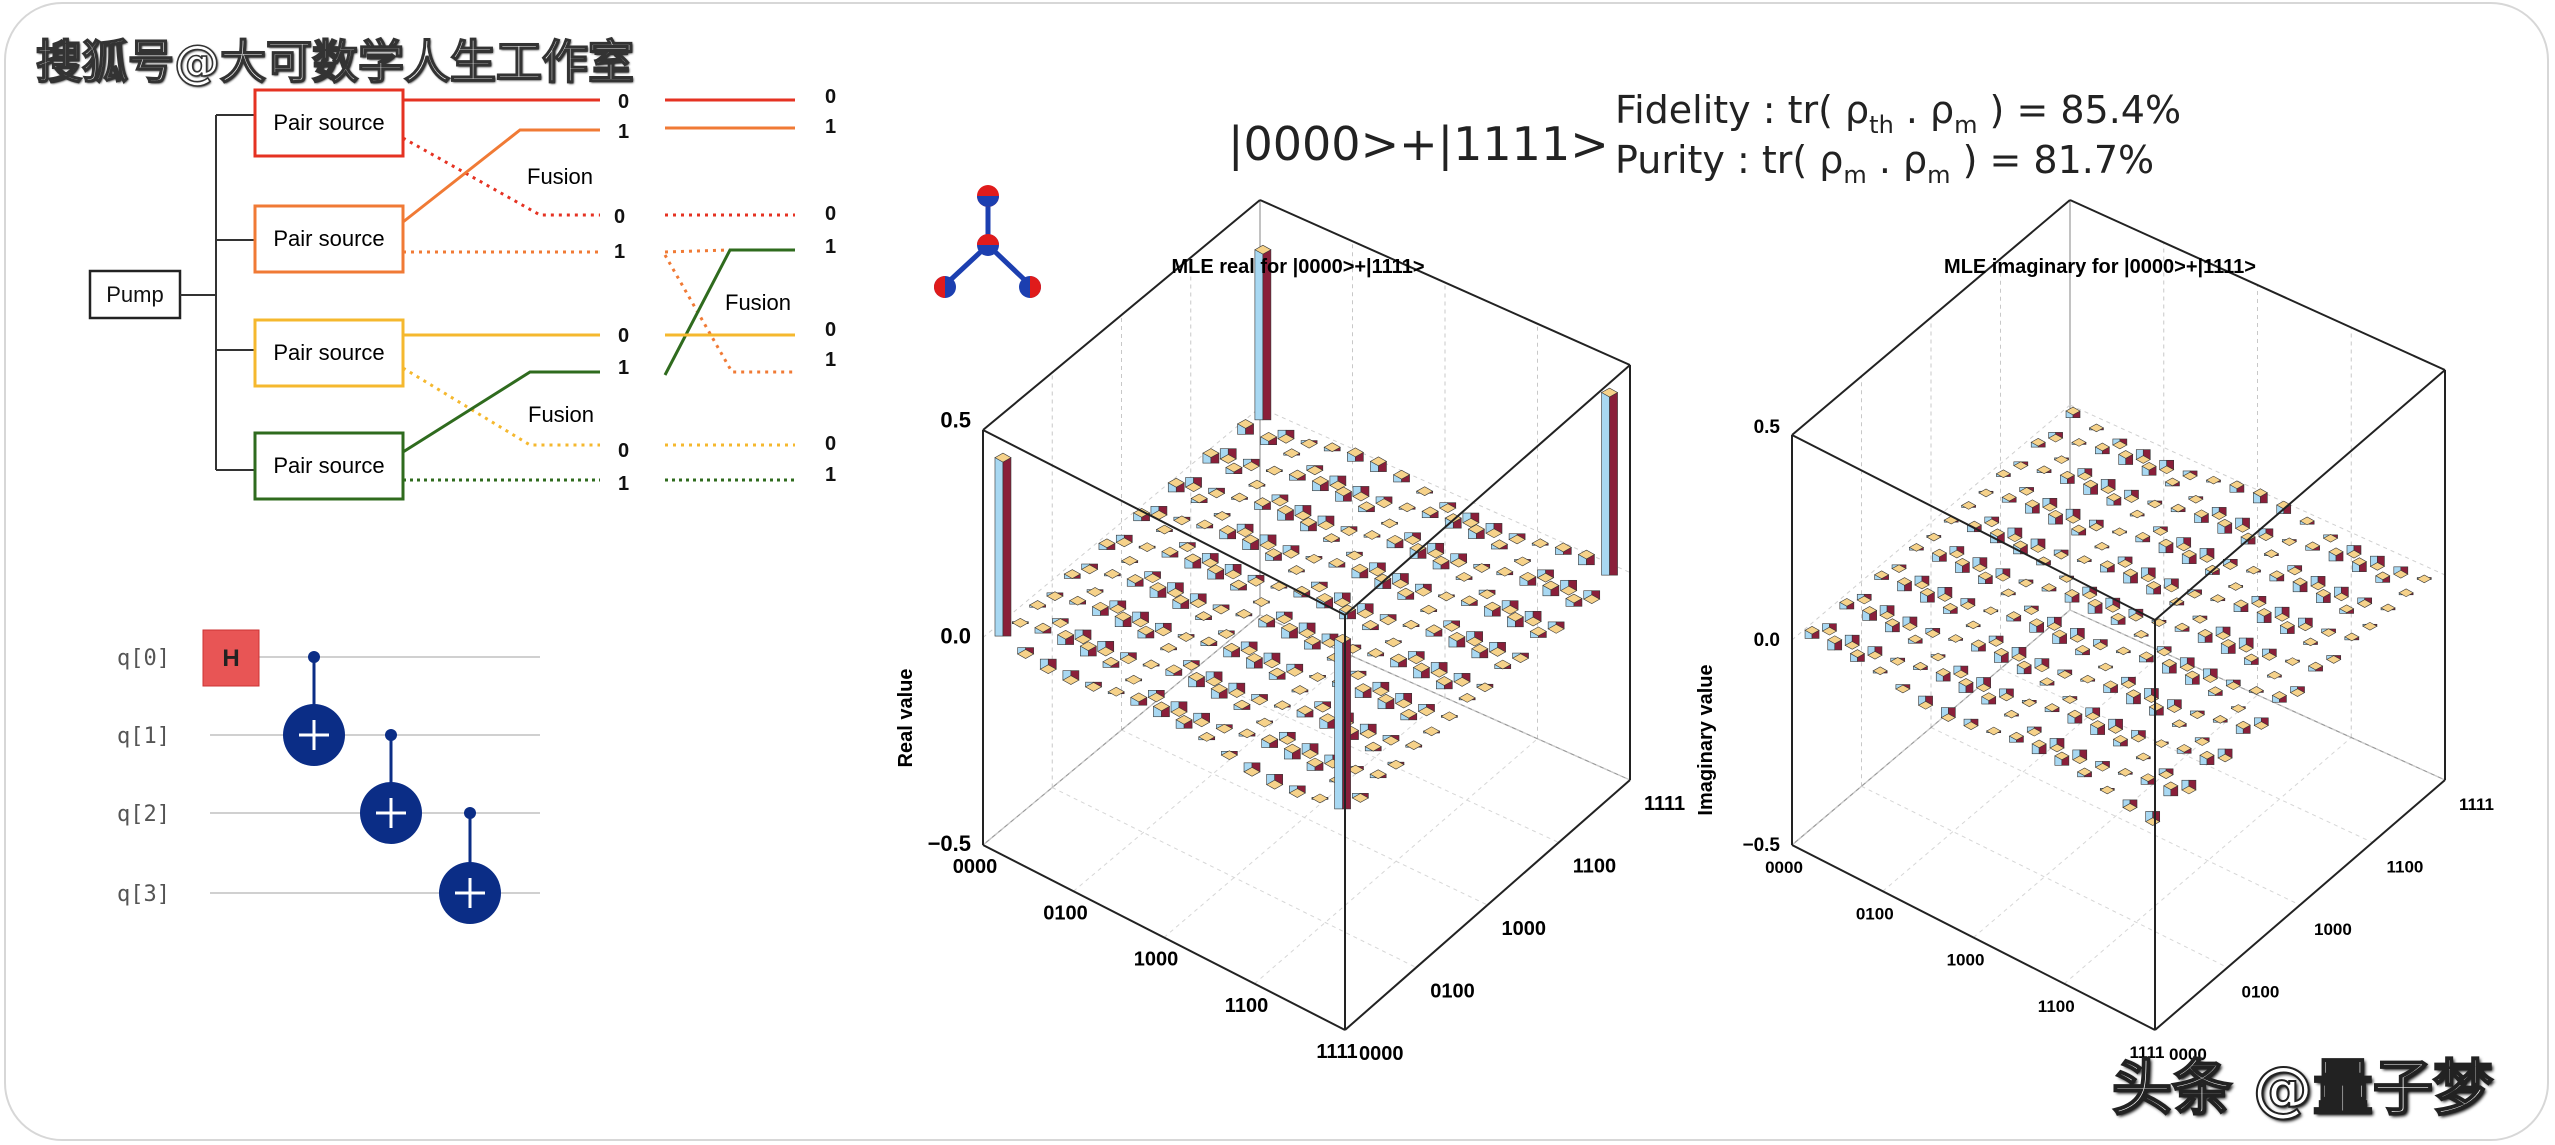 This screenshot has width=2555, height=1145. What do you see at coordinates (135, 294) in the screenshot?
I see `pump-box` at bounding box center [135, 294].